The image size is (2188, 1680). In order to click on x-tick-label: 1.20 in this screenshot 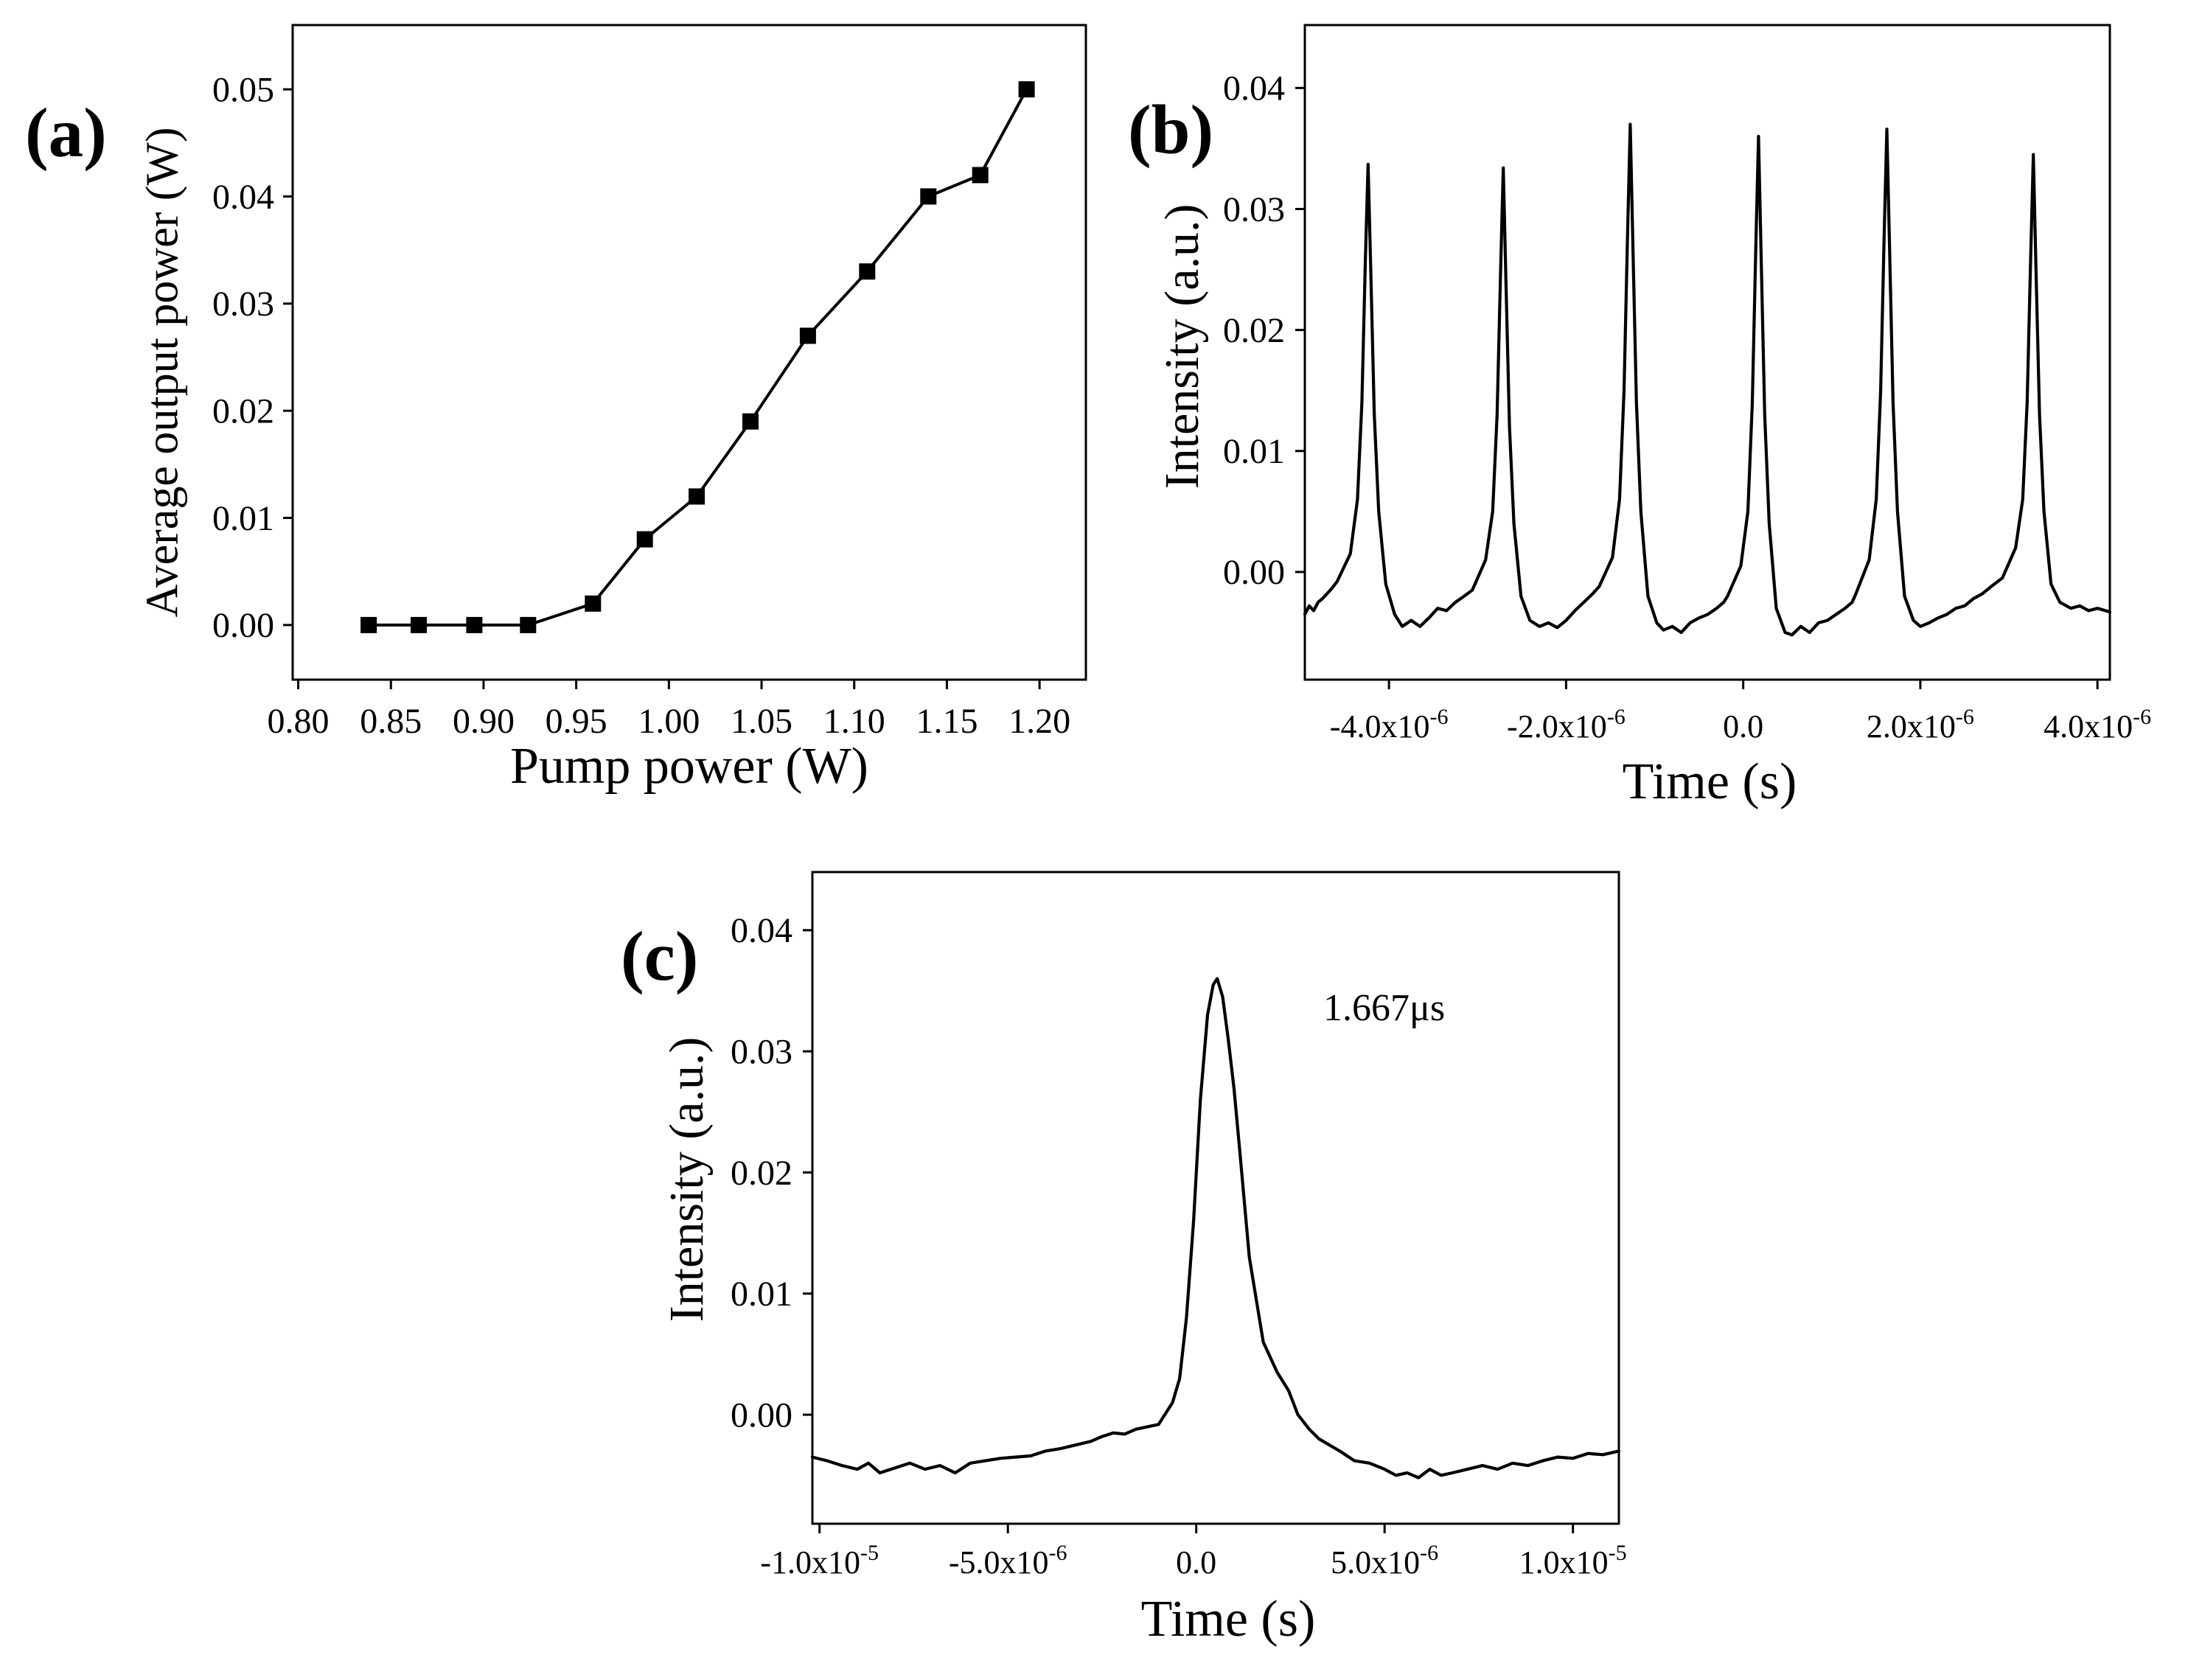, I will do `click(1039, 721)`.